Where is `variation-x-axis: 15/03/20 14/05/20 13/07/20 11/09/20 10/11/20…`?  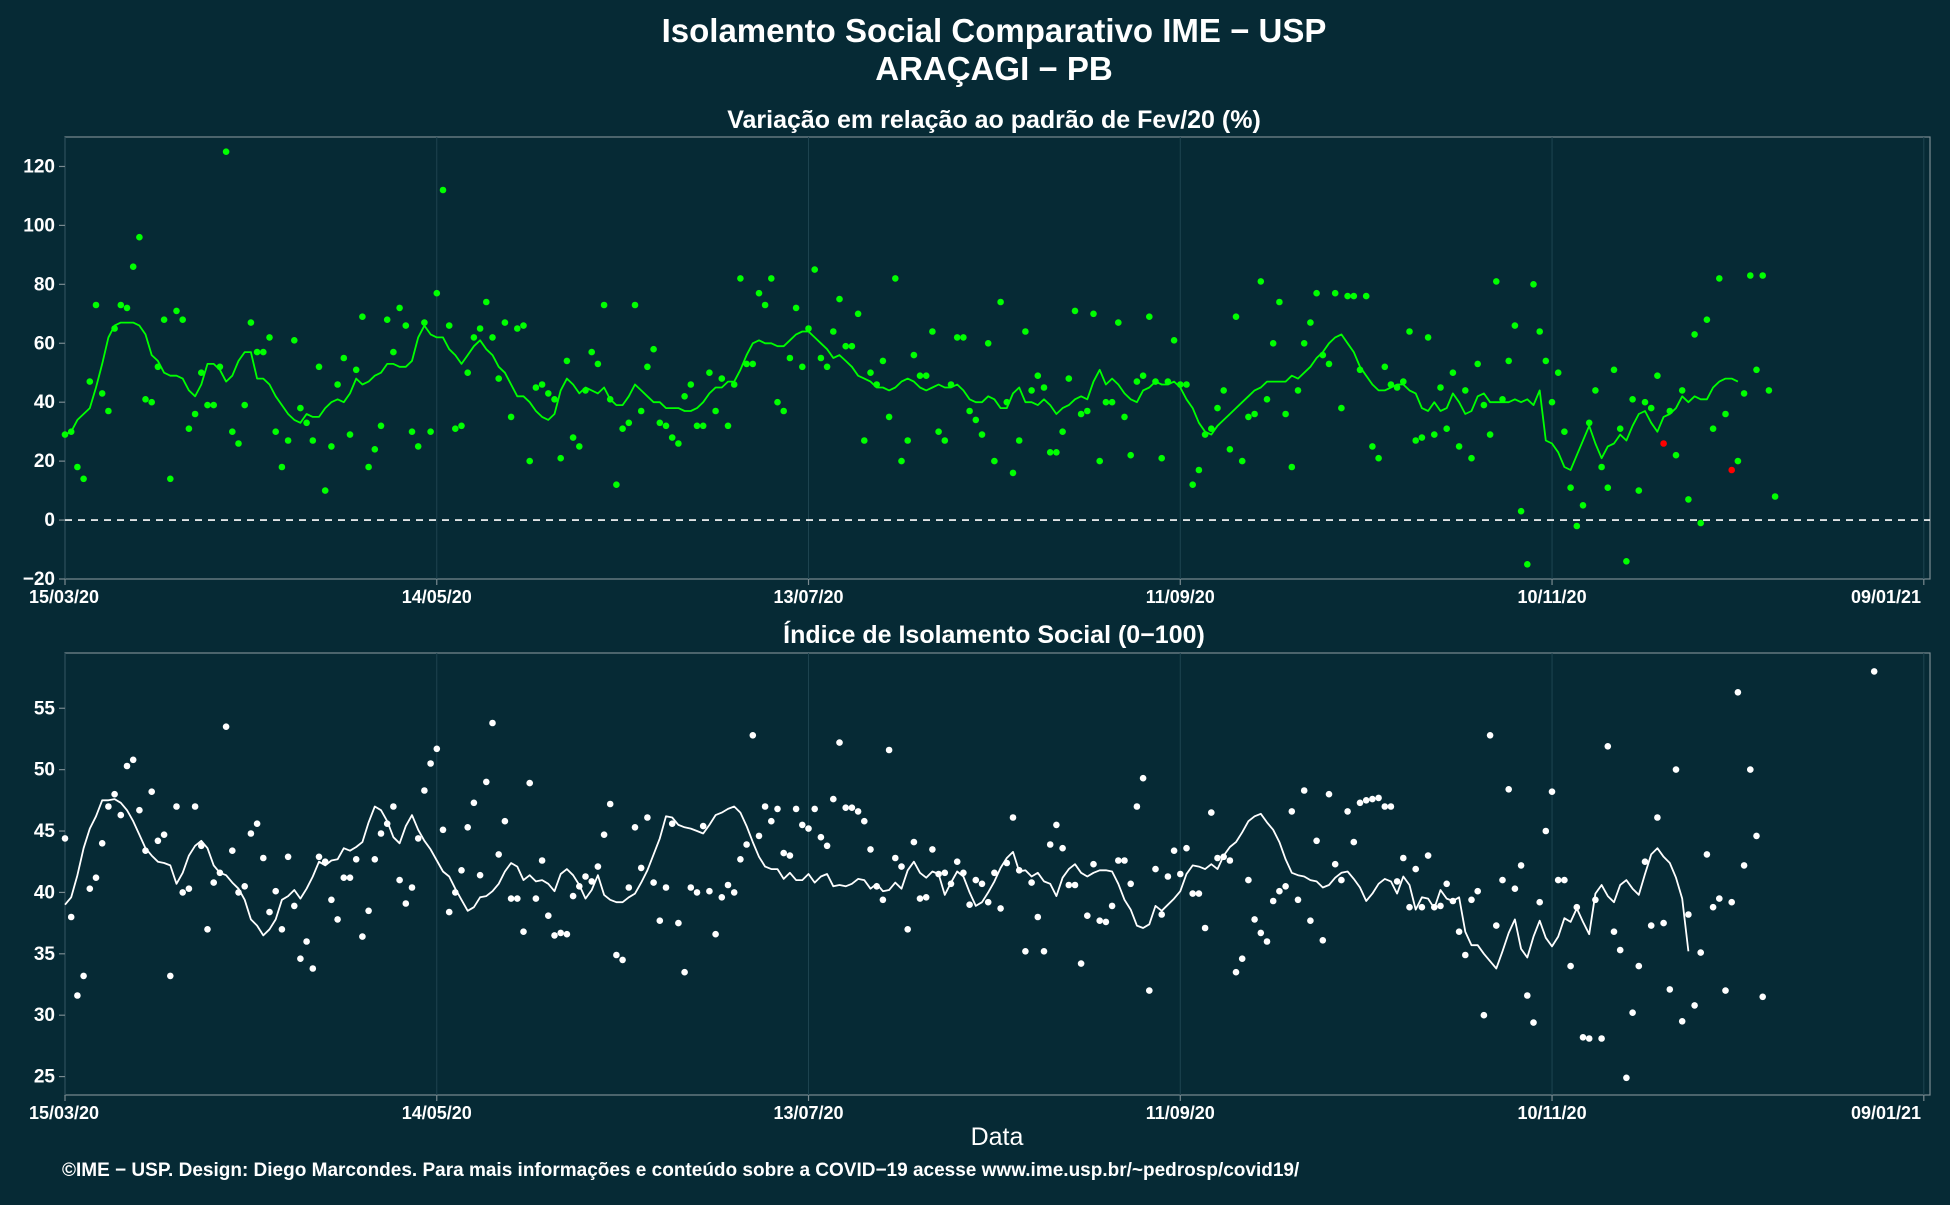
variation-x-axis: 15/03/20 14/05/20 13/07/20 11/09/20 10/11/20… is located at coordinates (977, 593).